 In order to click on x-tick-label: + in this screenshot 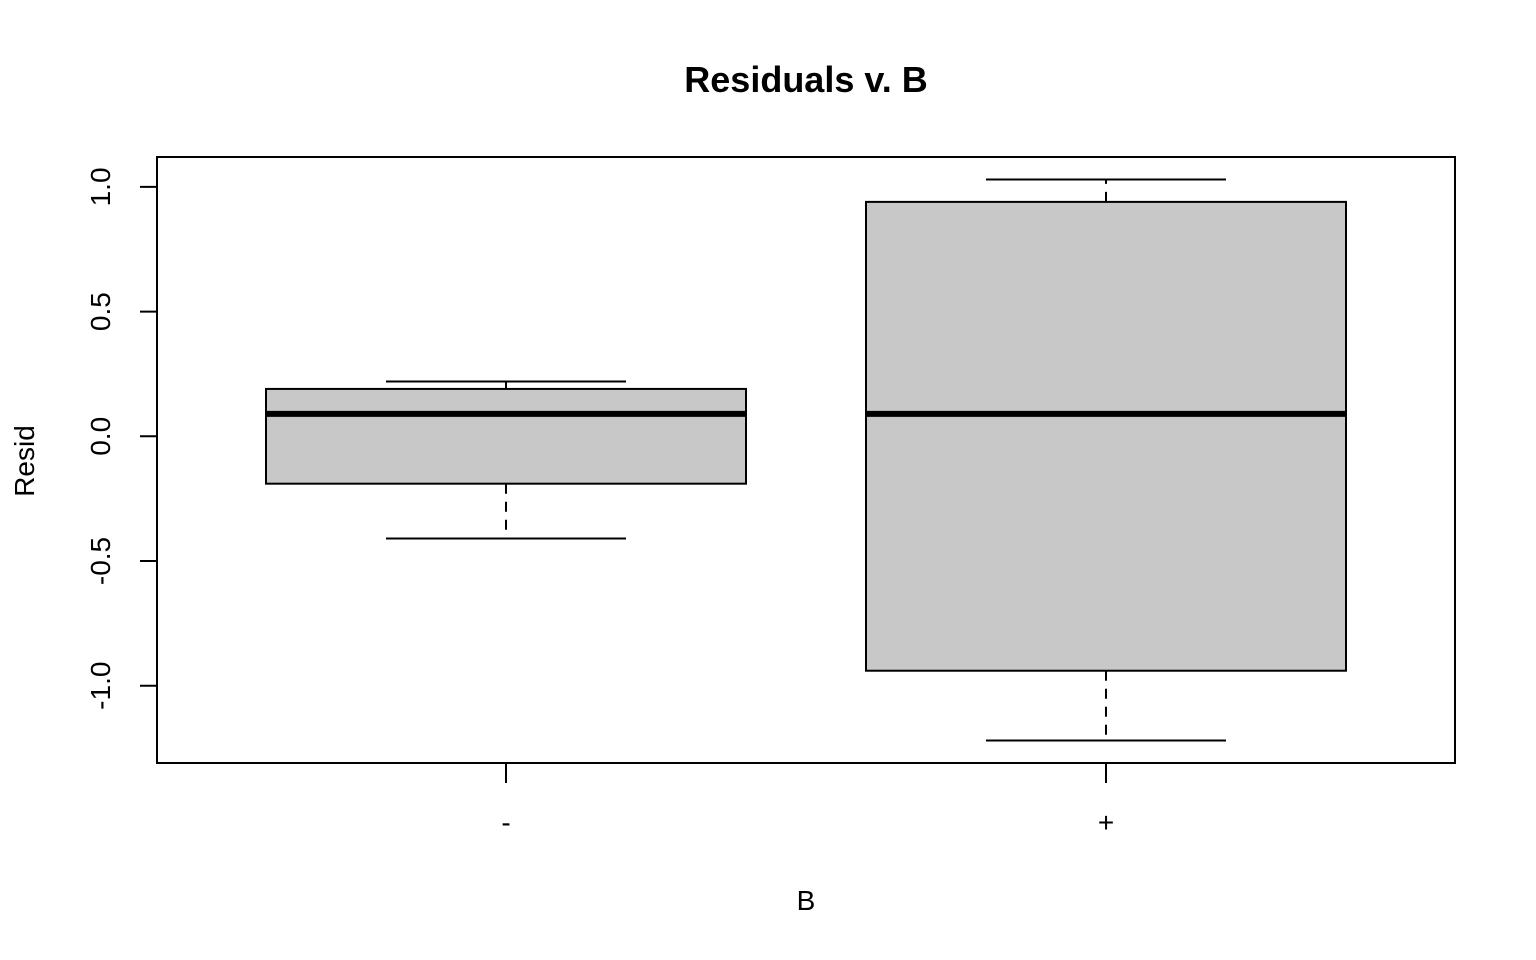, I will do `click(1106, 822)`.